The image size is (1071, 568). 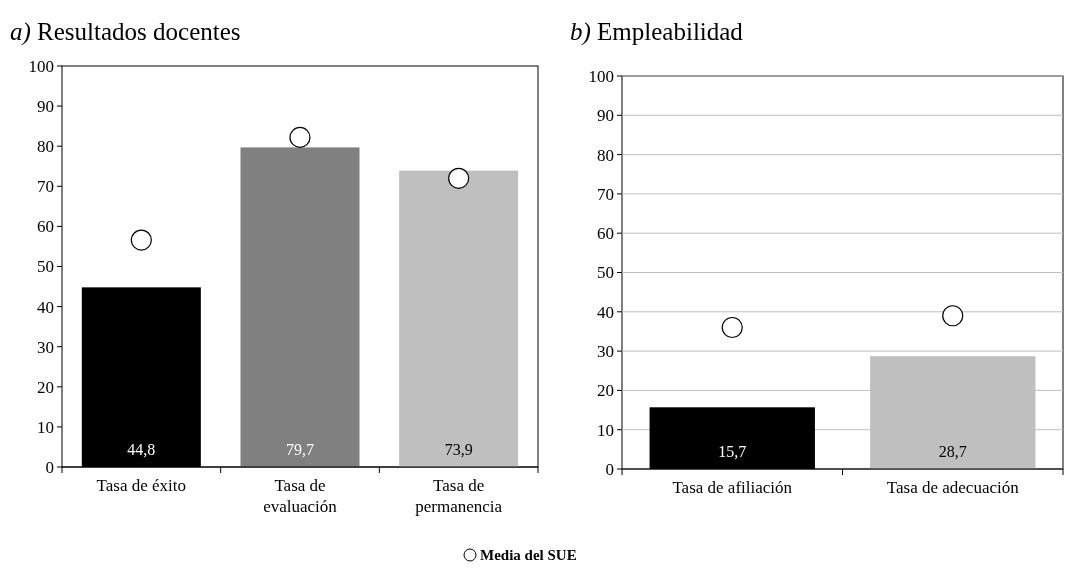 What do you see at coordinates (732, 487) in the screenshot?
I see `x-tick-label: Tasa de afiliación` at bounding box center [732, 487].